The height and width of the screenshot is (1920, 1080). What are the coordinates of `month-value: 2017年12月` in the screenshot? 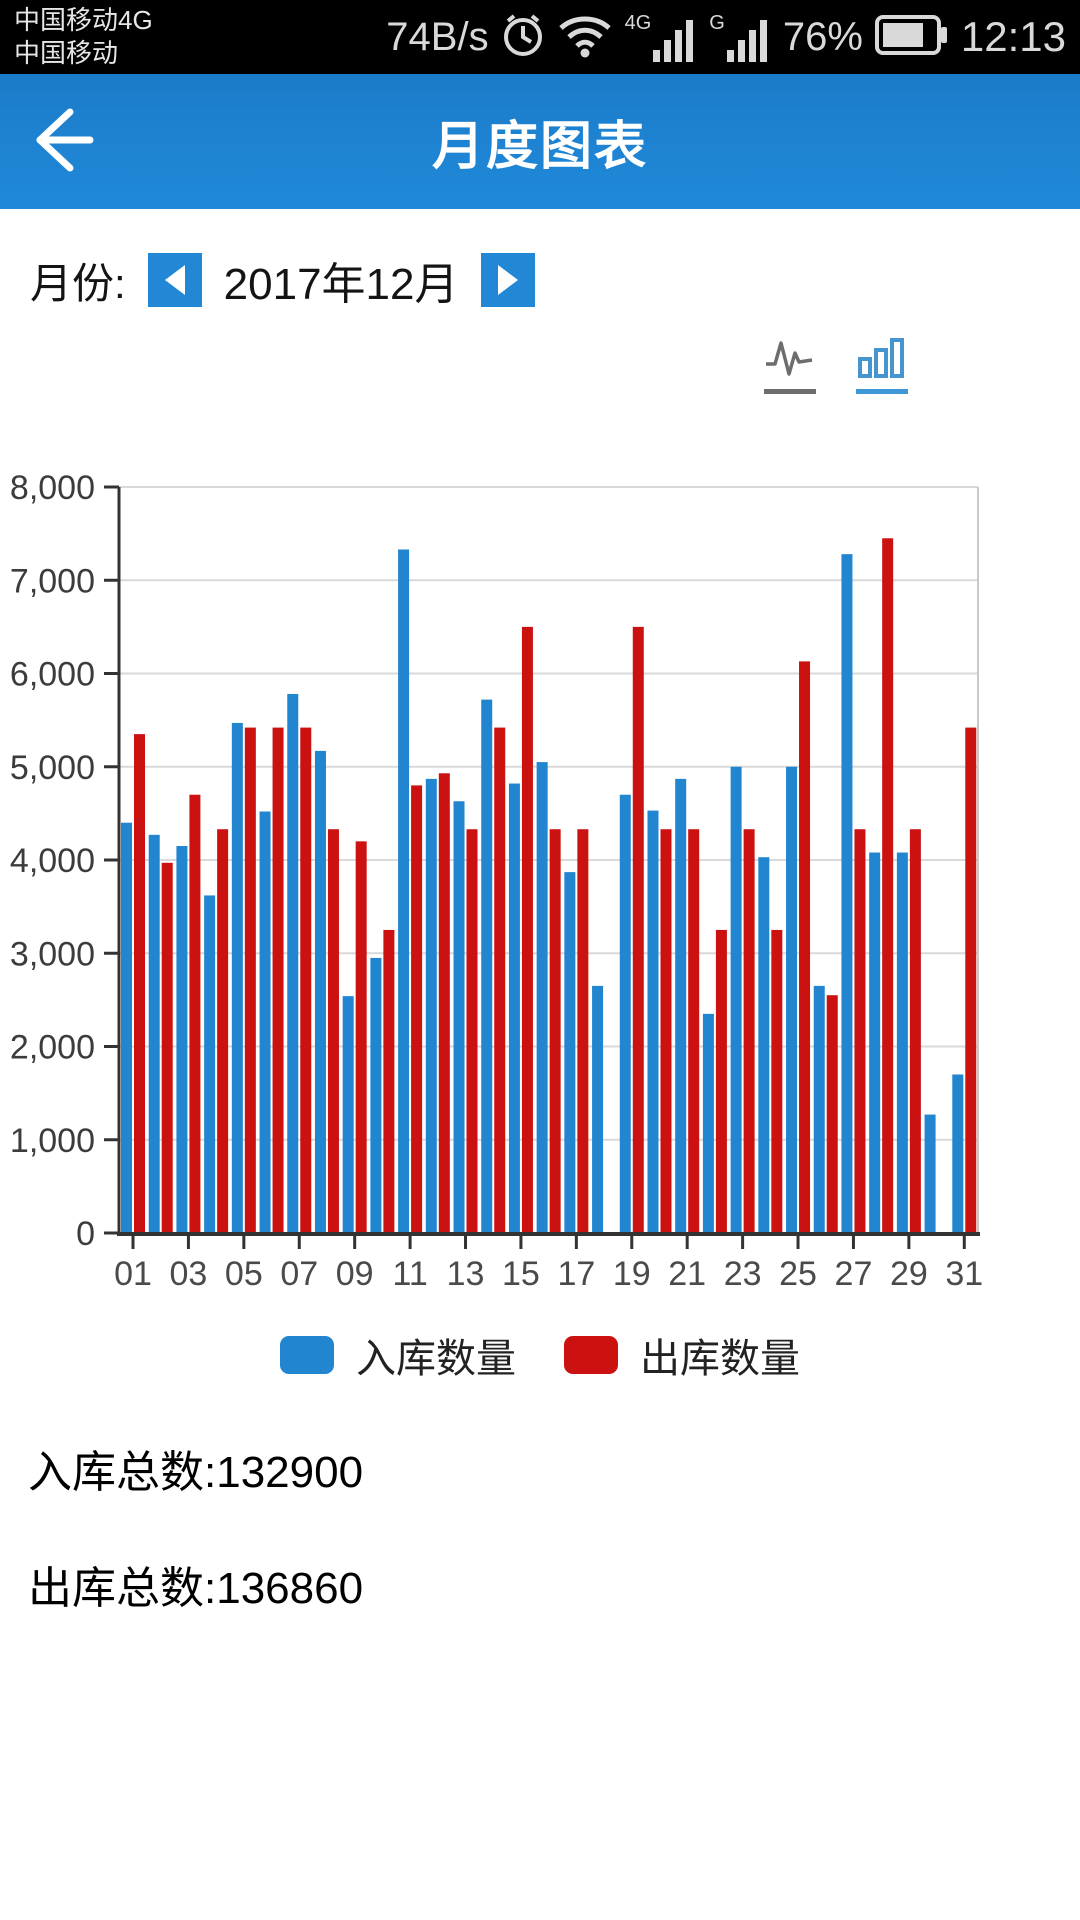 It's located at (341, 284).